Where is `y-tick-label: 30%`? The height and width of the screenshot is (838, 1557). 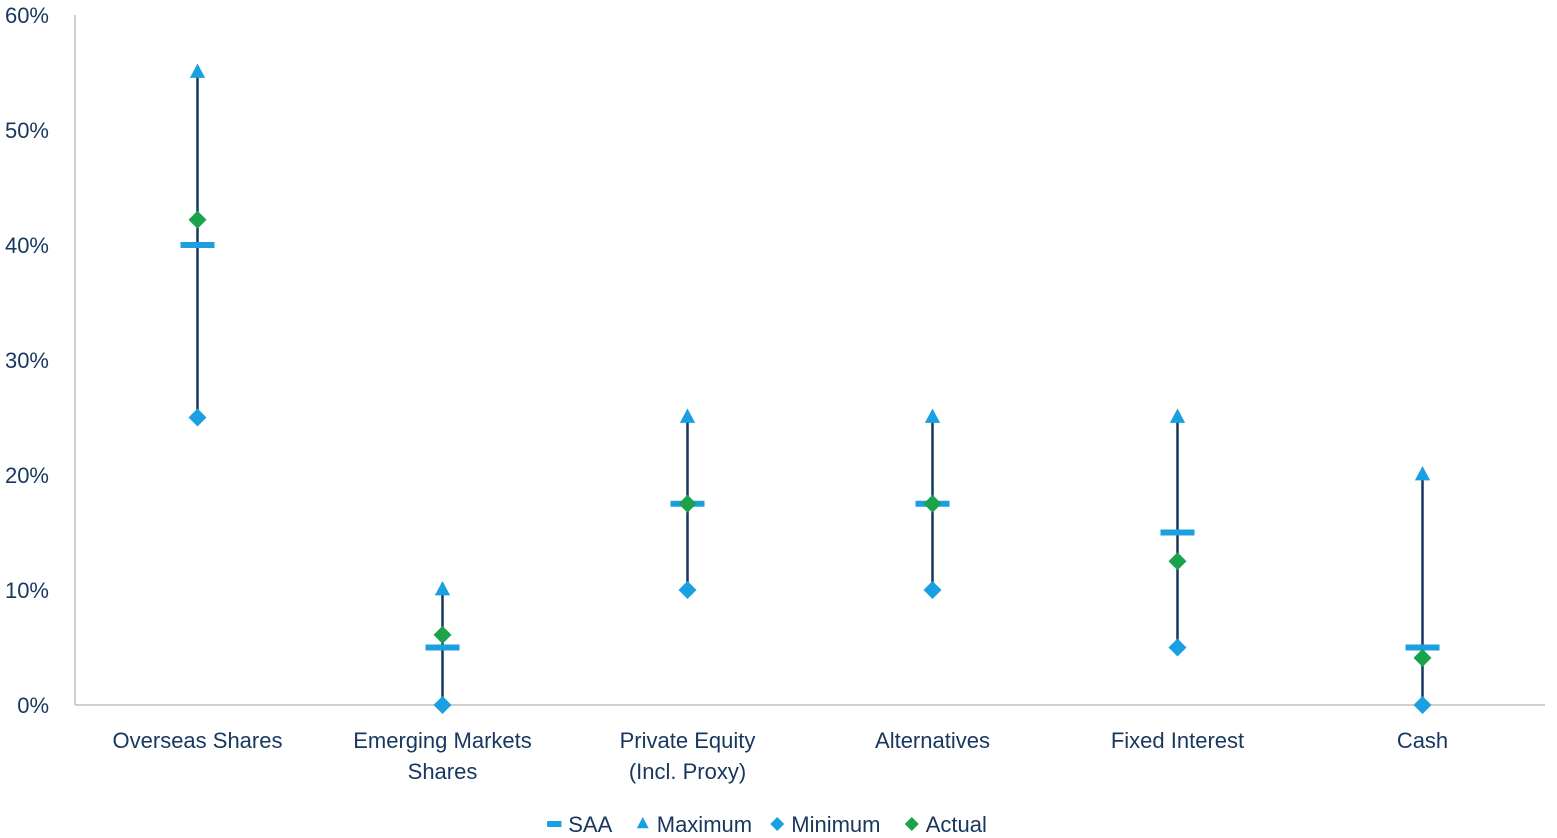
y-tick-label: 30% is located at coordinates (27, 360).